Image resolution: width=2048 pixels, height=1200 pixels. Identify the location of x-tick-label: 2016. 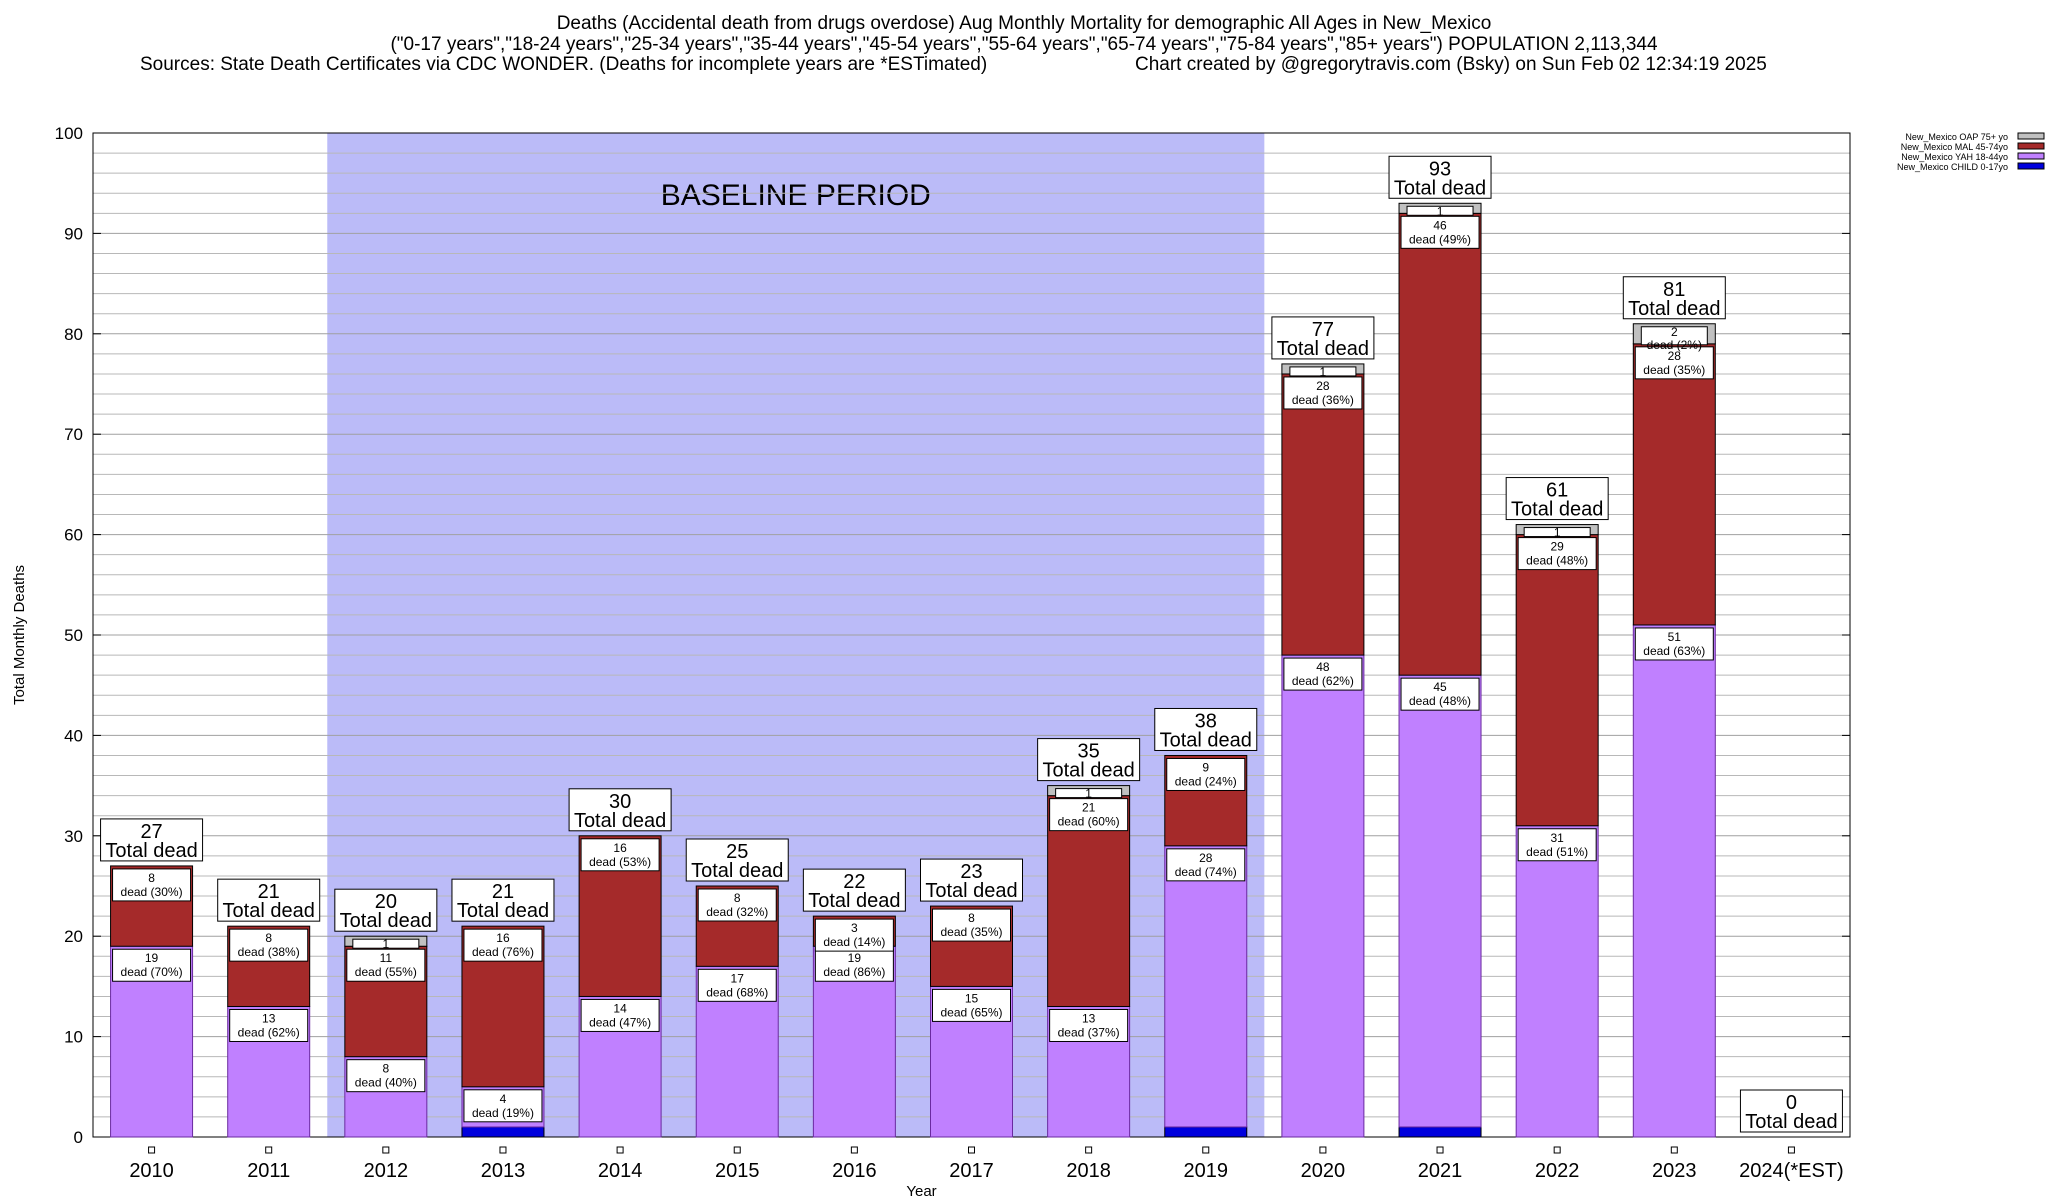
(854, 1171).